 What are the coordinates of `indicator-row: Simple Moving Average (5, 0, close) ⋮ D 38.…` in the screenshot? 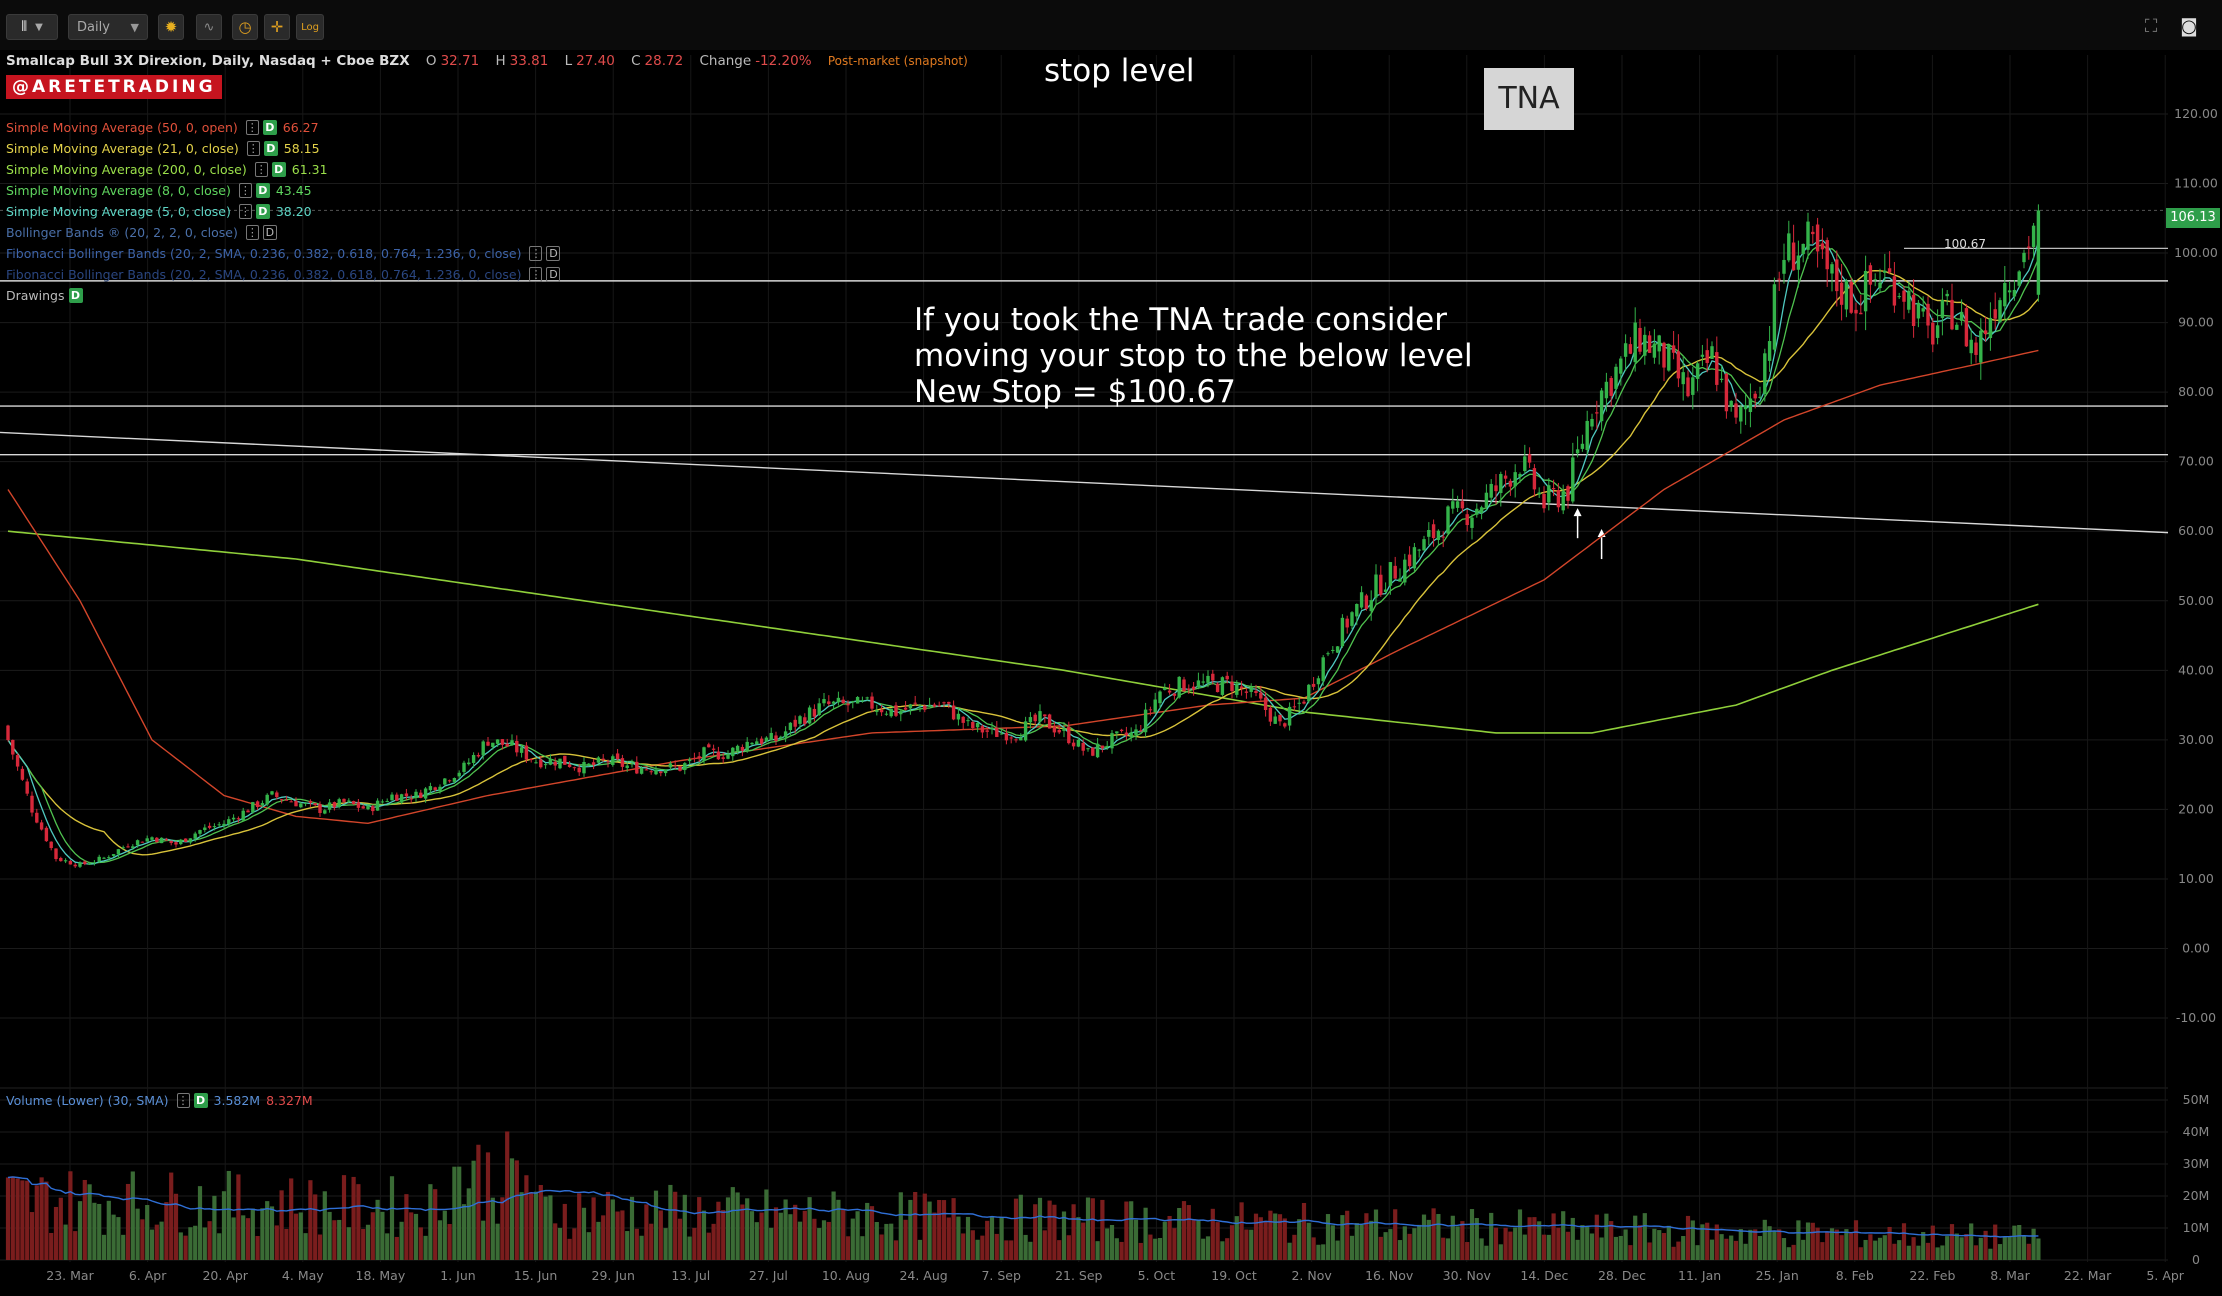 It's located at (159, 211).